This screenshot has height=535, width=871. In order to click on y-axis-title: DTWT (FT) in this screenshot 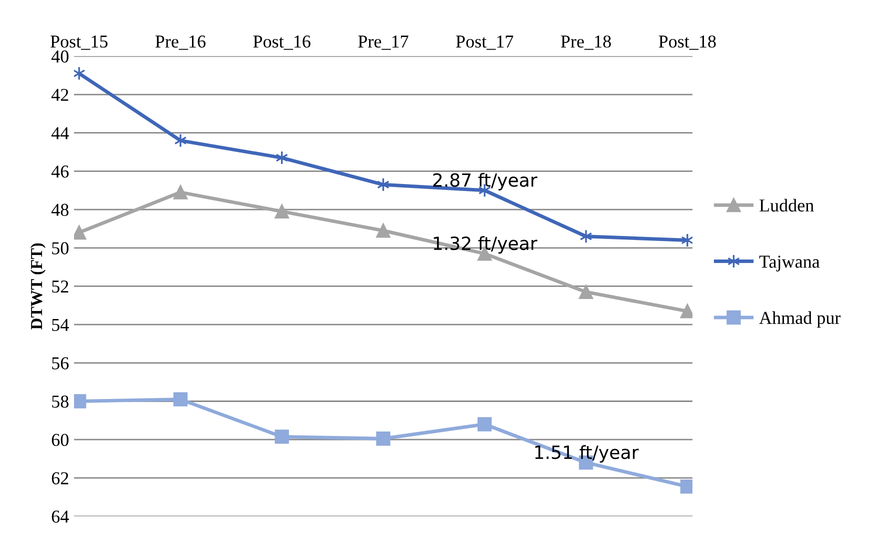, I will do `click(38, 286)`.